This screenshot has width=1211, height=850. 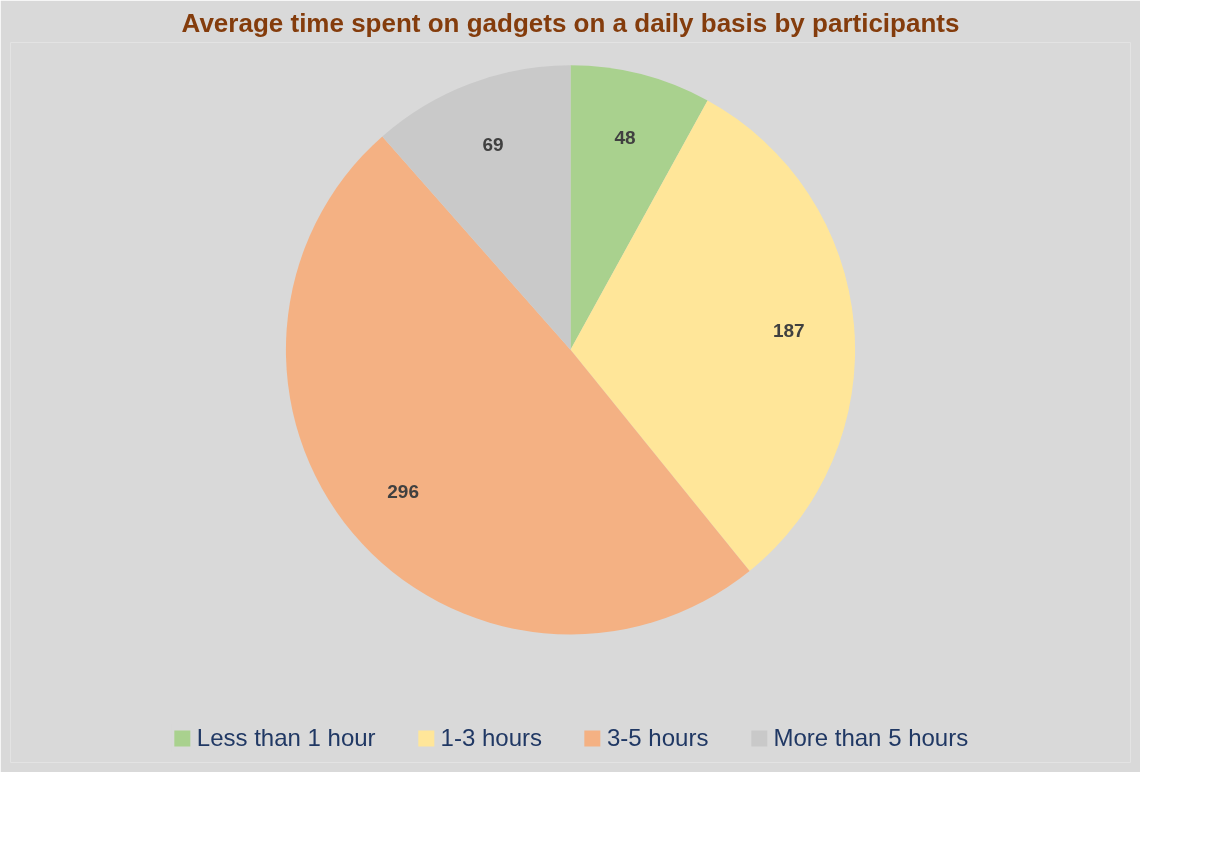 What do you see at coordinates (658, 738) in the screenshot?
I see `legend-label: 3-5 hours` at bounding box center [658, 738].